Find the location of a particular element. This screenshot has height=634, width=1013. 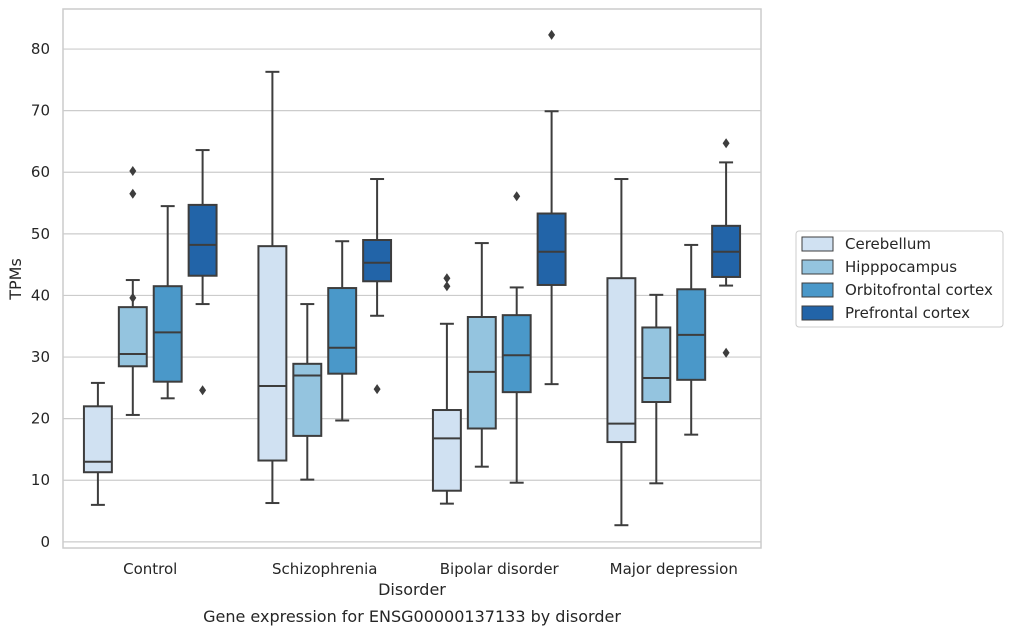

y-axis-ticks: 0 10 20 30 40 50 60 70 80 is located at coordinates (40, 295).